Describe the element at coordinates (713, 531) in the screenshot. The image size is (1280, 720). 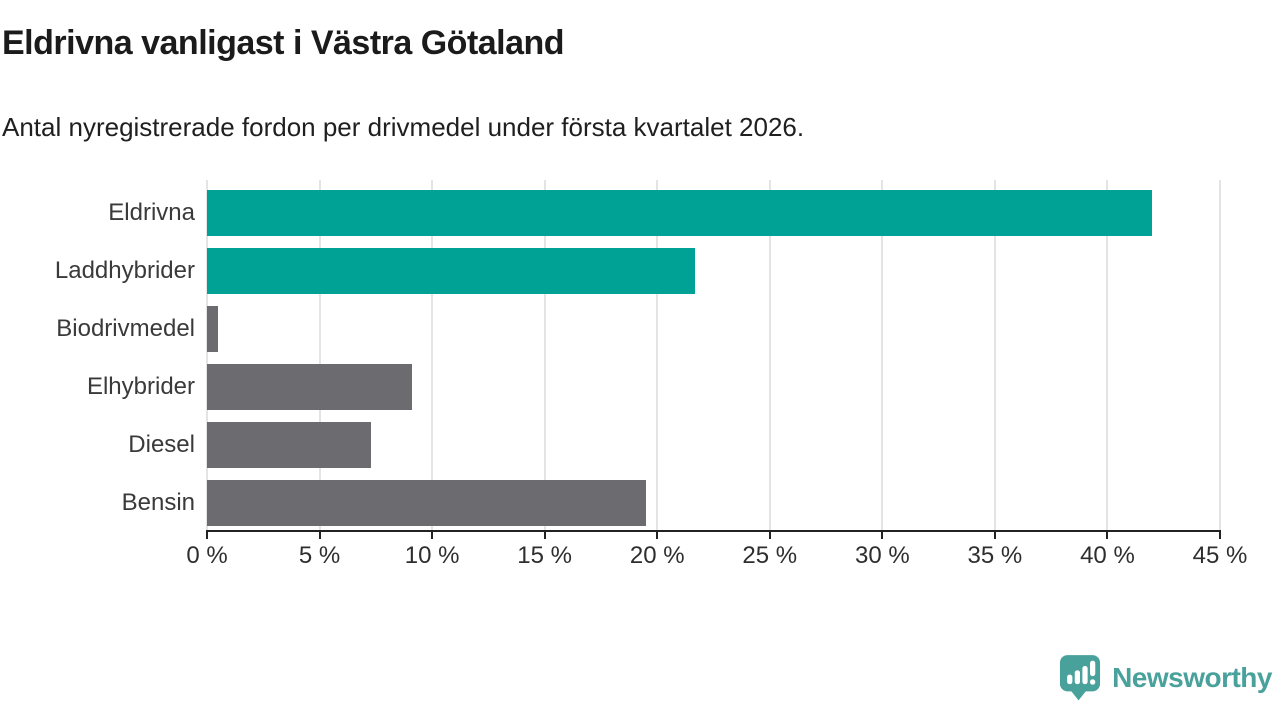
I see `x-axis-line` at that location.